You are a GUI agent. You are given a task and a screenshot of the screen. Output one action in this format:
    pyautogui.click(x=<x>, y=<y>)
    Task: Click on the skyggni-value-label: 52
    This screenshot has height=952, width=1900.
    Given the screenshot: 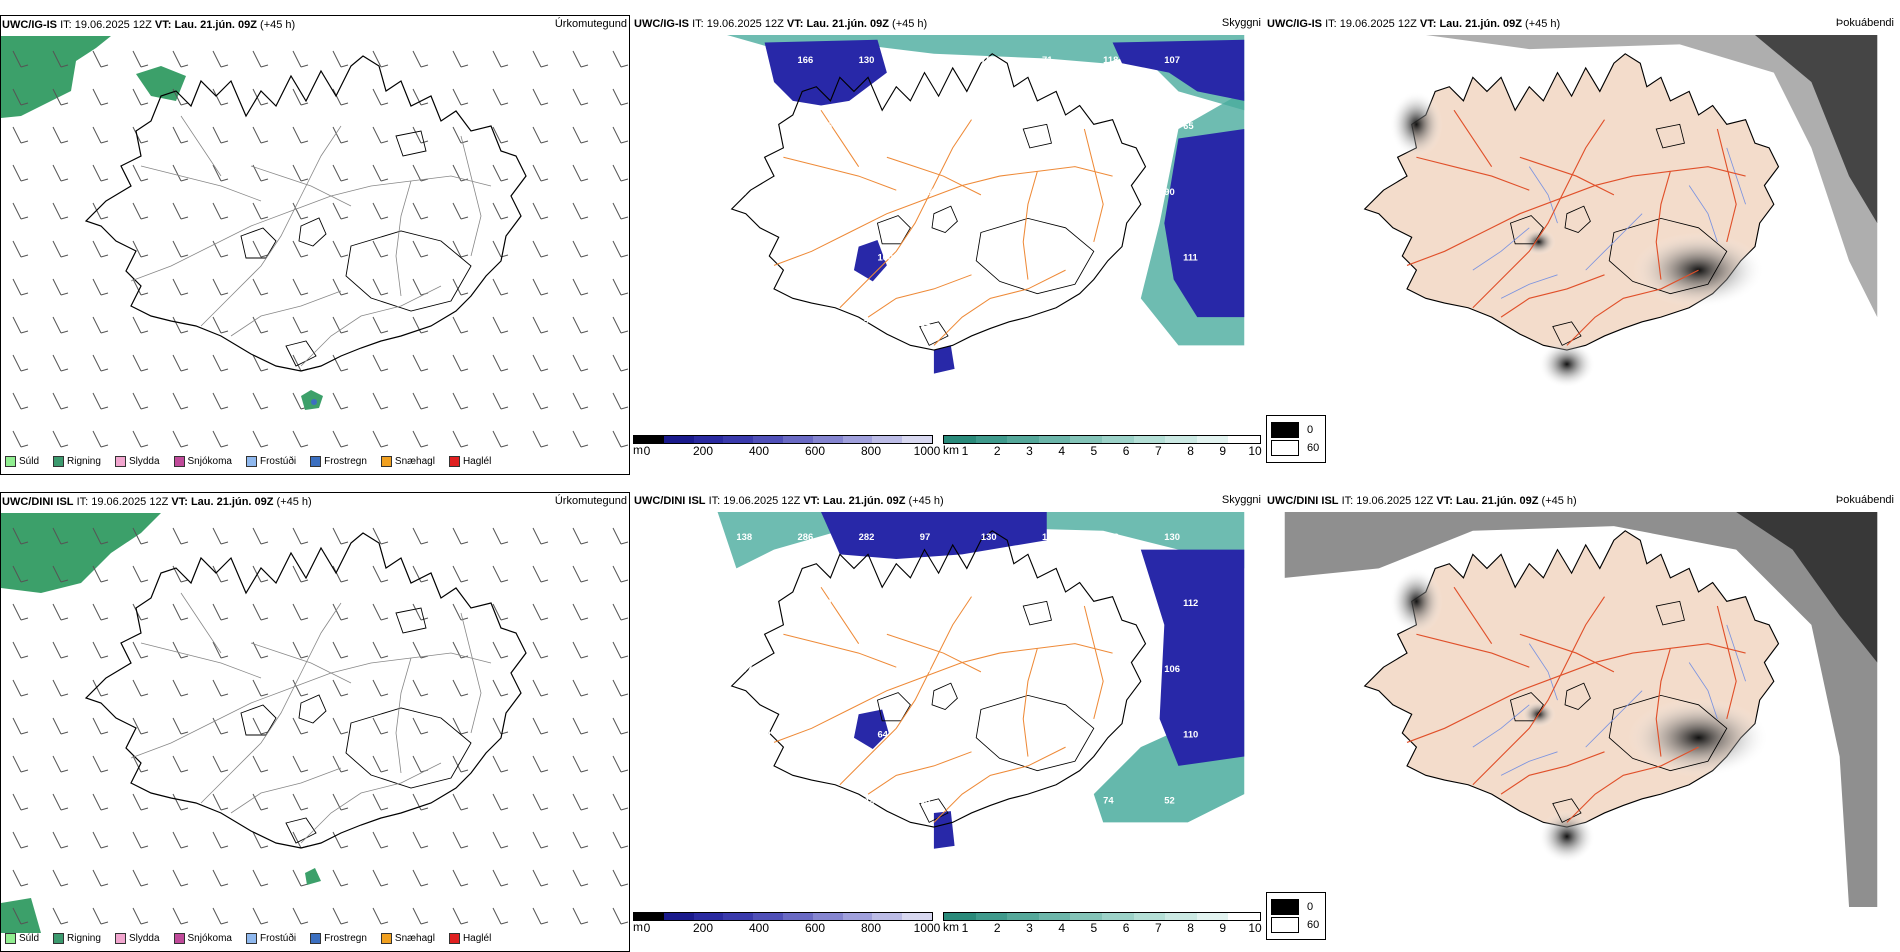 What is the action you would take?
    pyautogui.click(x=1169, y=800)
    